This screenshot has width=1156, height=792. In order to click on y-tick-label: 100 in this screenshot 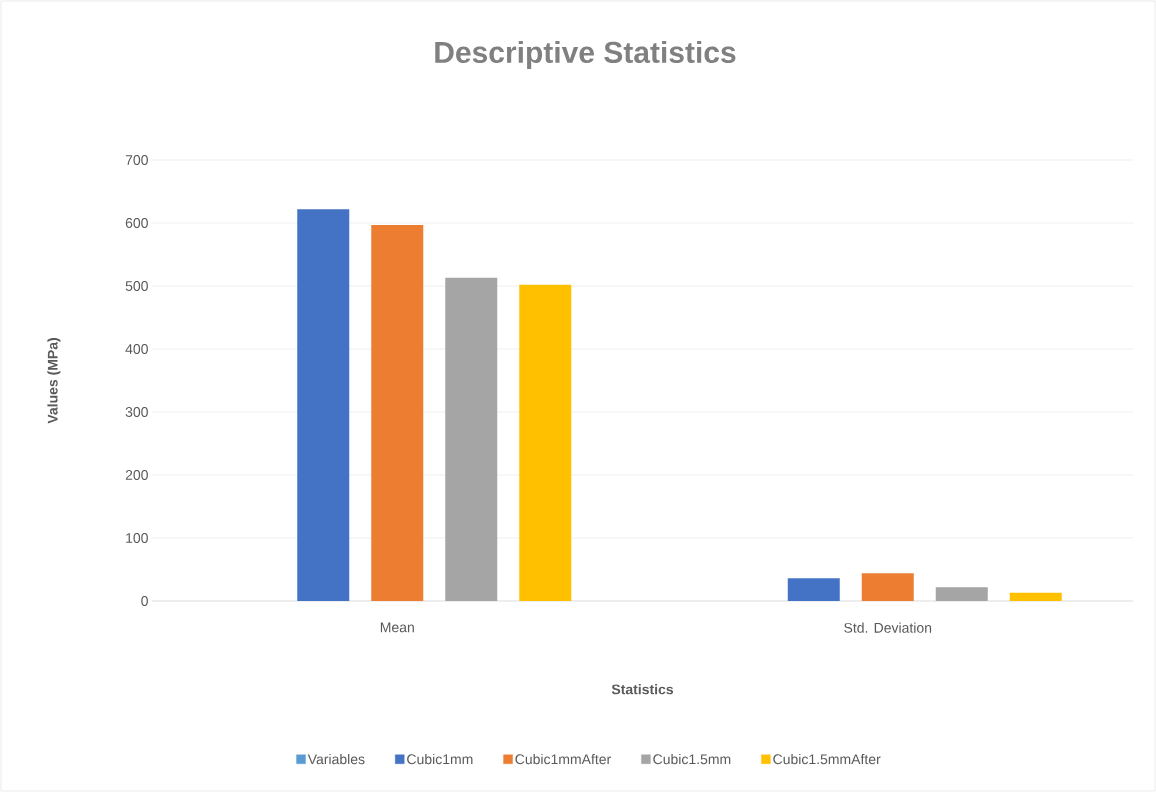, I will do `click(137, 538)`.